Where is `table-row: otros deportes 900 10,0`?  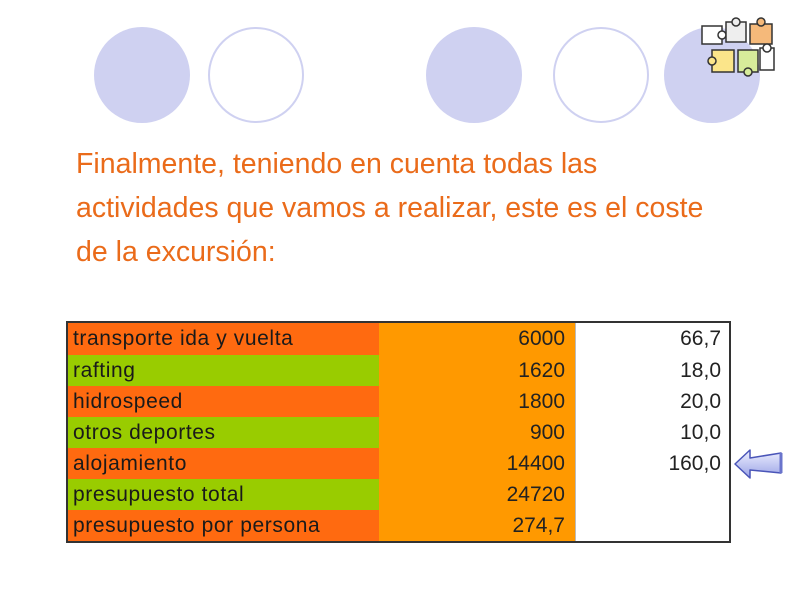 table-row: otros deportes 900 10,0 is located at coordinates (398, 432).